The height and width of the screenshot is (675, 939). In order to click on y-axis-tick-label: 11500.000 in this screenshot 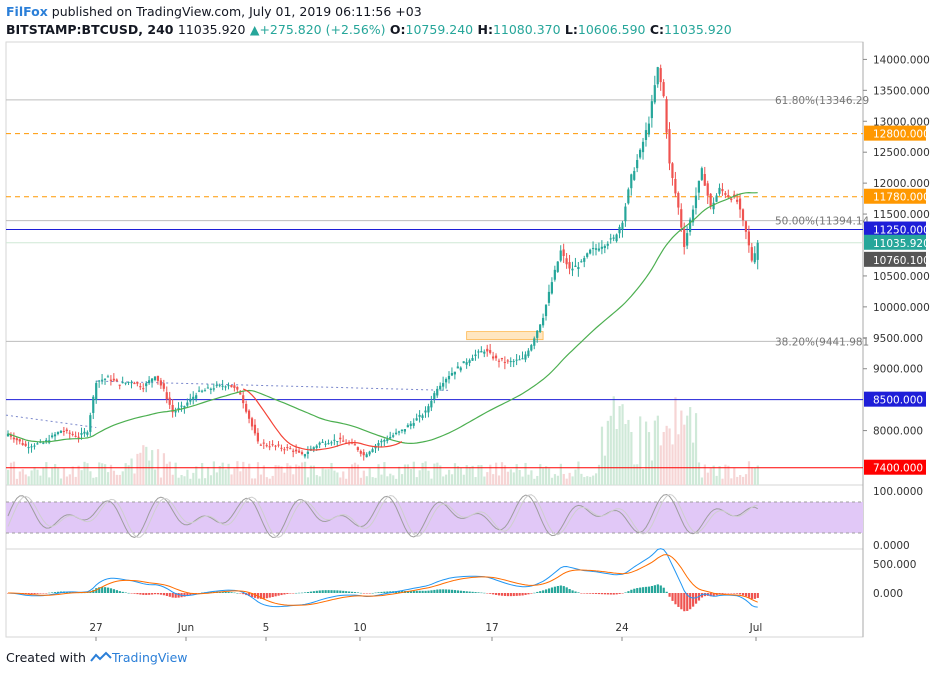, I will do `click(901, 215)`.